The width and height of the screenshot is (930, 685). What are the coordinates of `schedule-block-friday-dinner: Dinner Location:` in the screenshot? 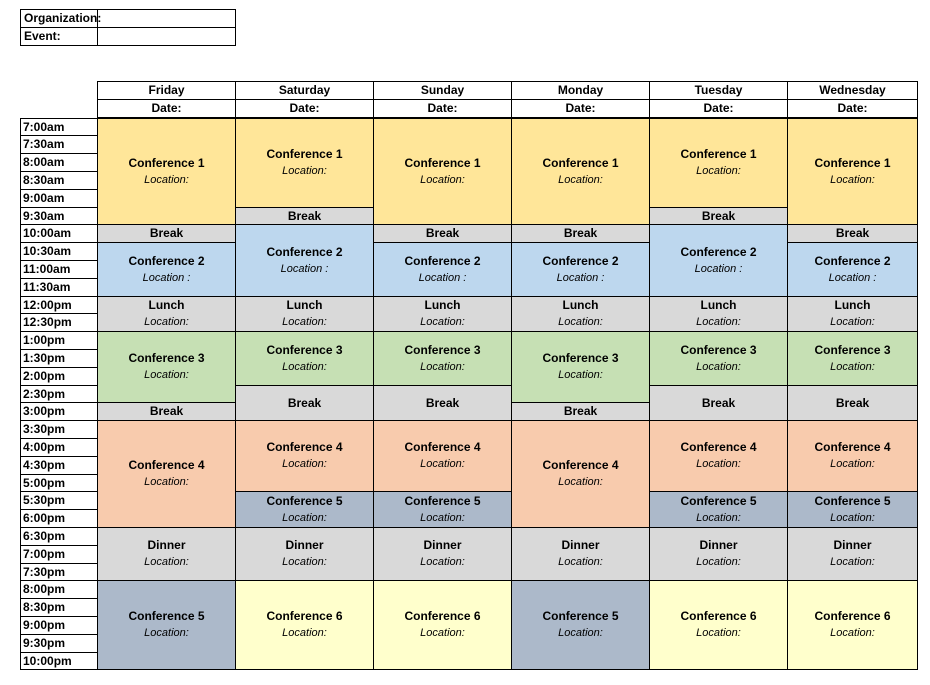 It's located at (166, 554).